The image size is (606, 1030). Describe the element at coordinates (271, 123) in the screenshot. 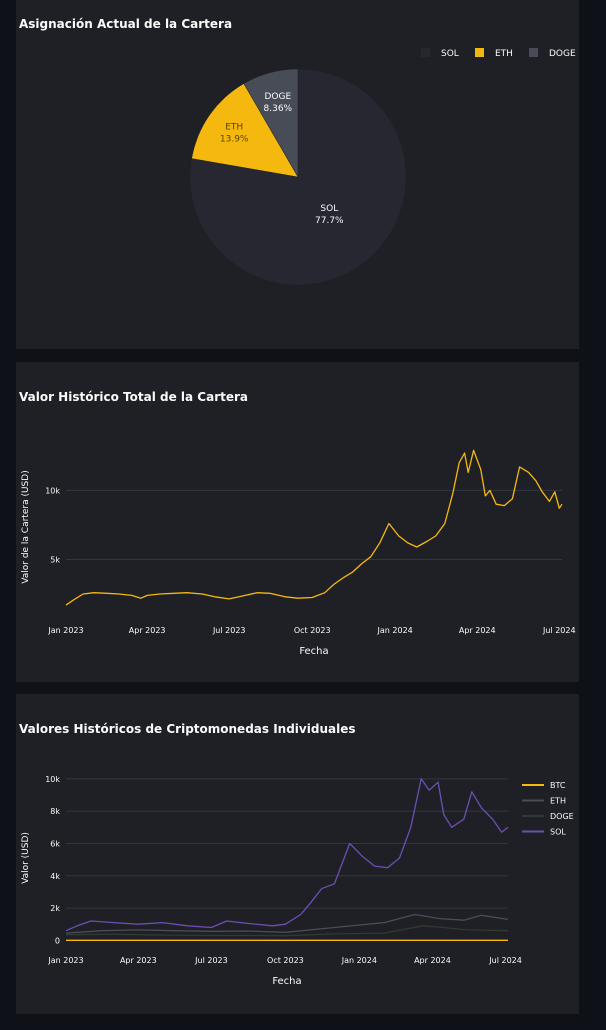

I see `pie-slice-doge` at that location.